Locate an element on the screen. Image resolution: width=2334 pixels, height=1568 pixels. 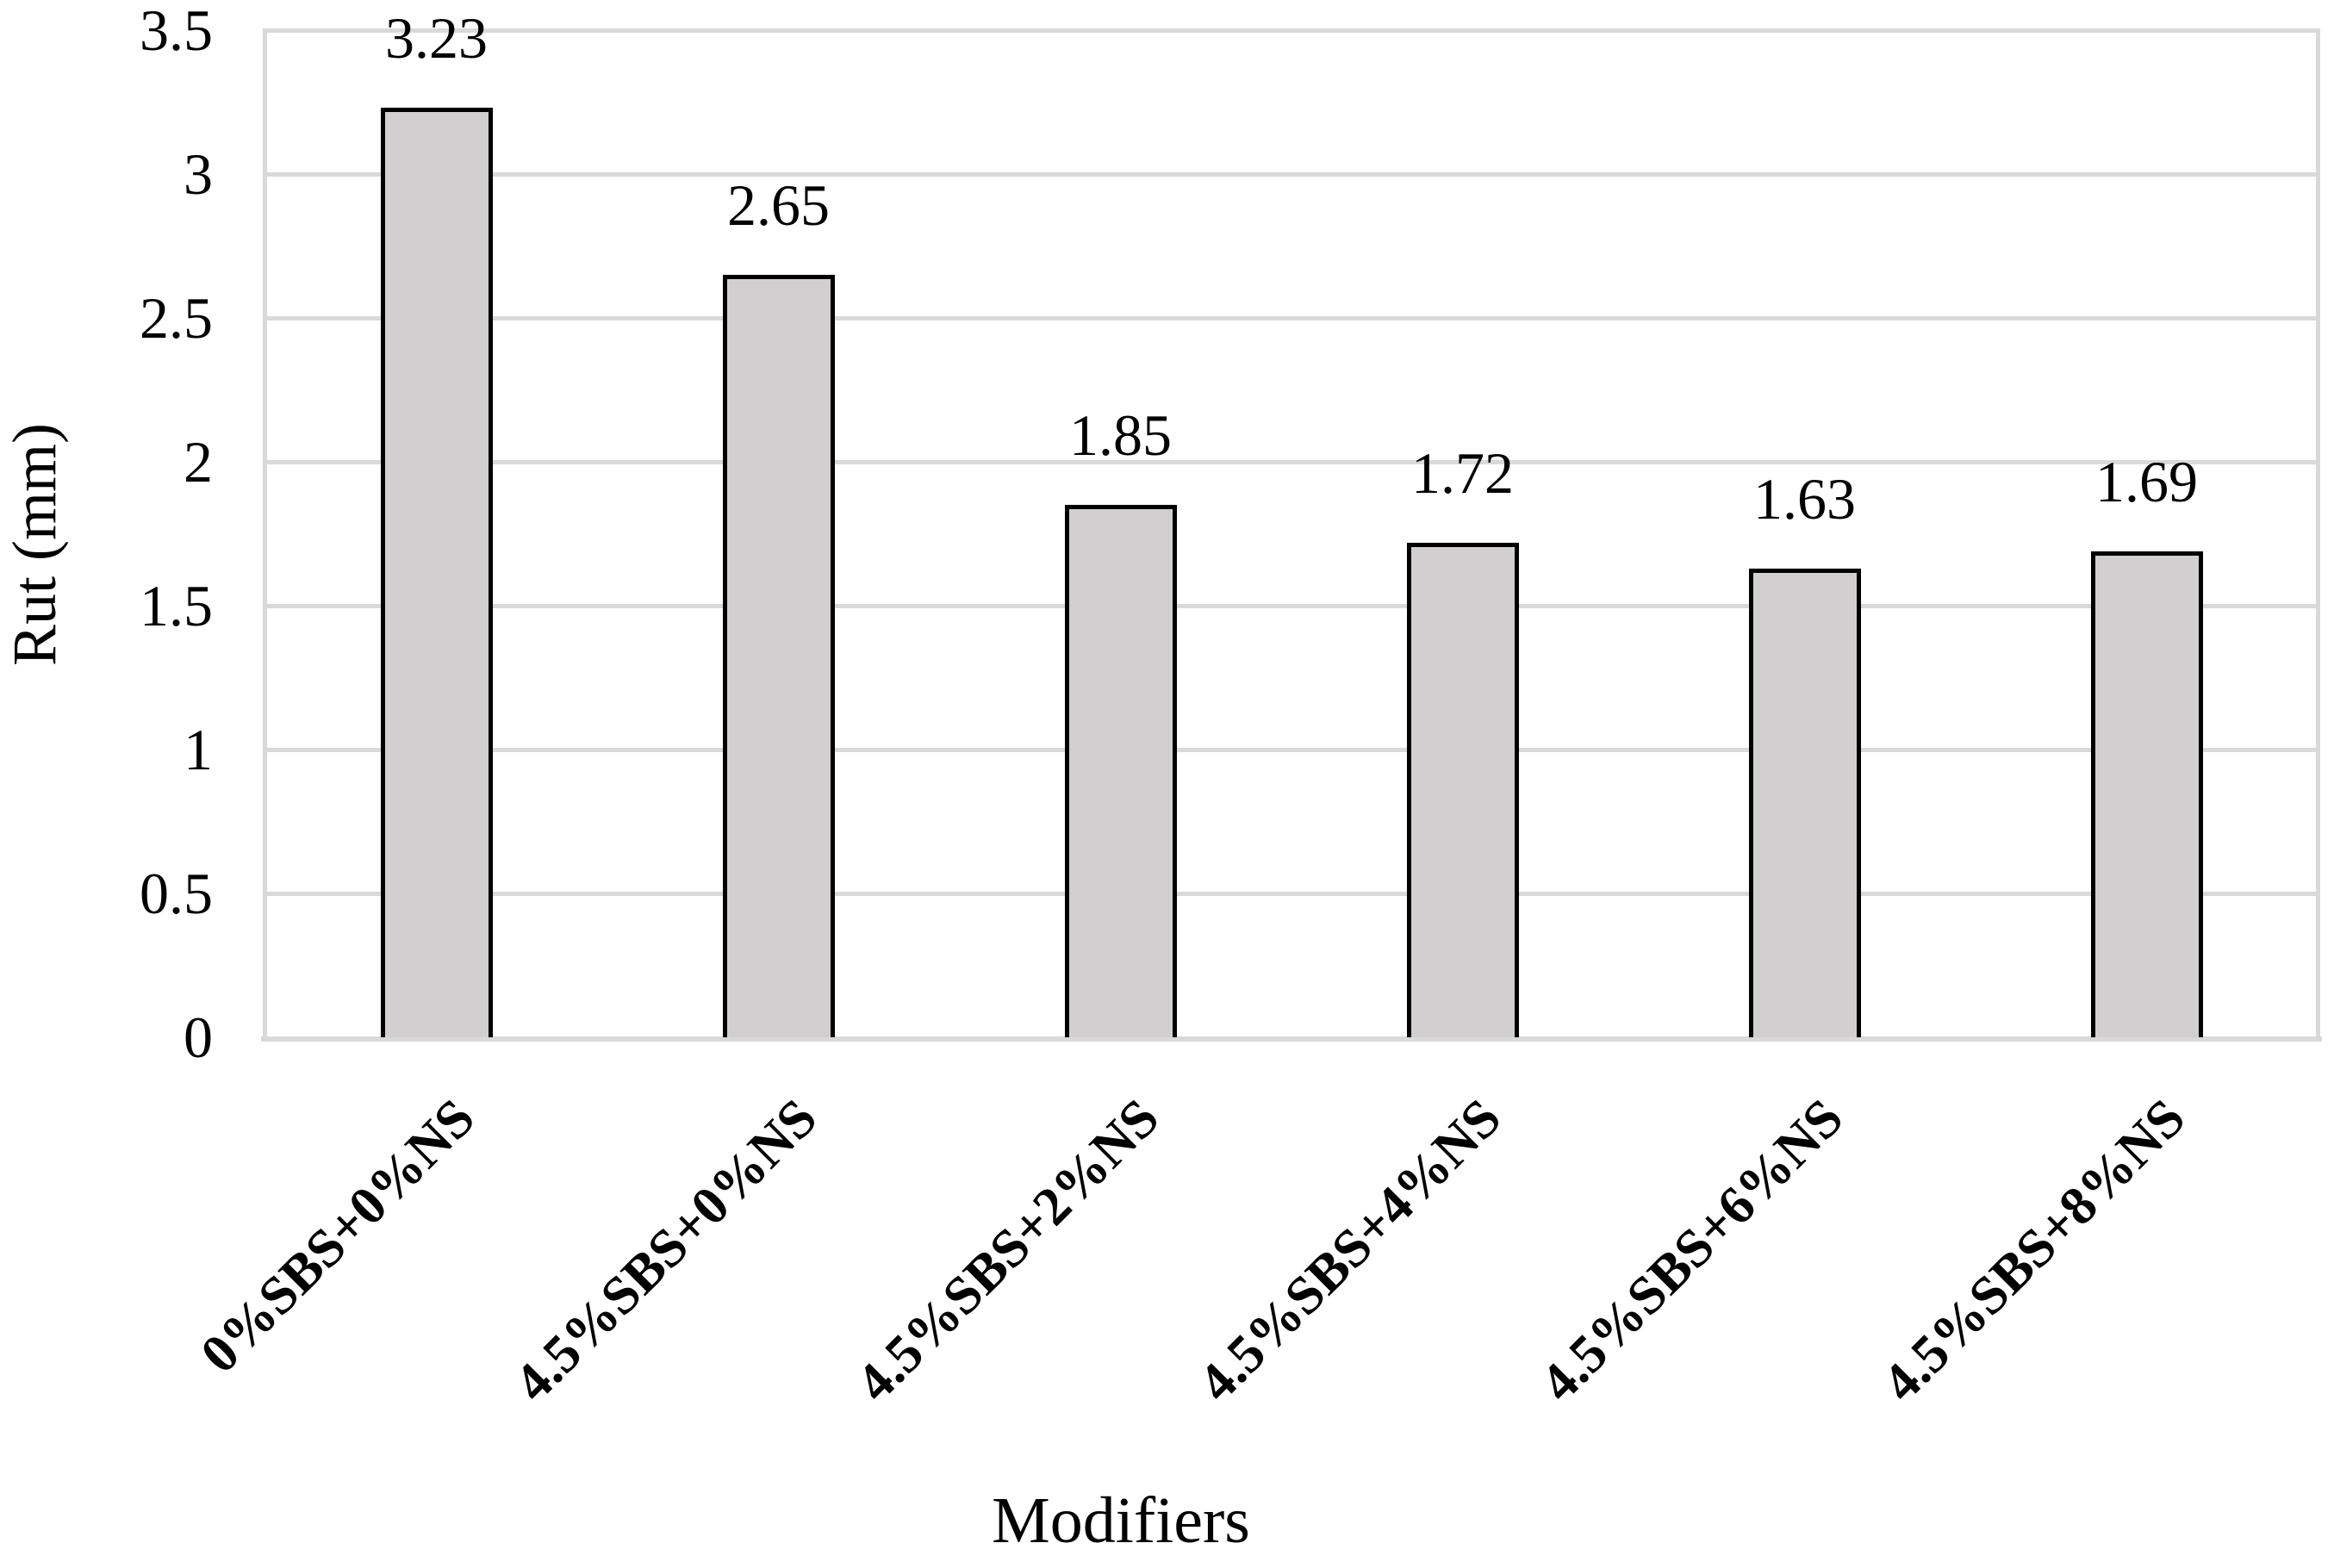
bar-value-label: 1.63 is located at coordinates (1804, 499).